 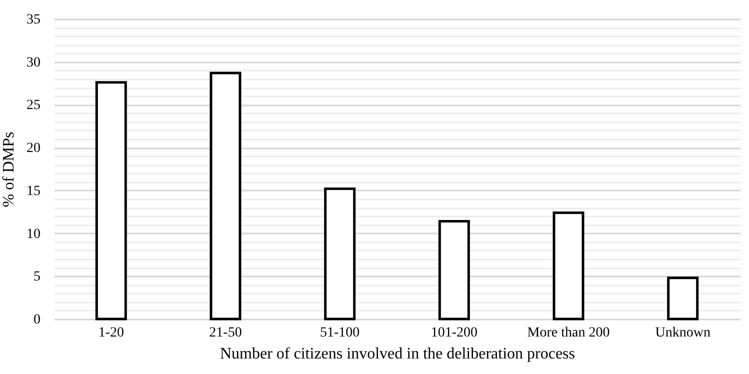 I want to click on y-tick-label: 5, so click(x=37, y=277).